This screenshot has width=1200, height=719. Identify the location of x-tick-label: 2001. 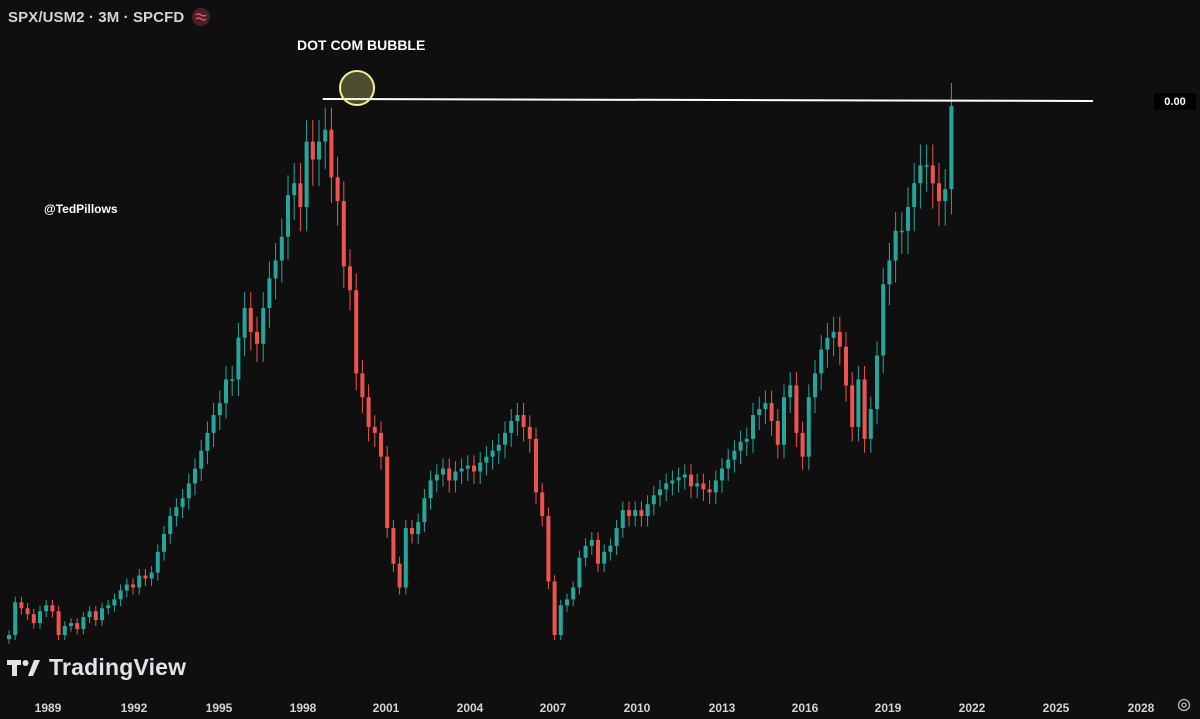
(386, 708).